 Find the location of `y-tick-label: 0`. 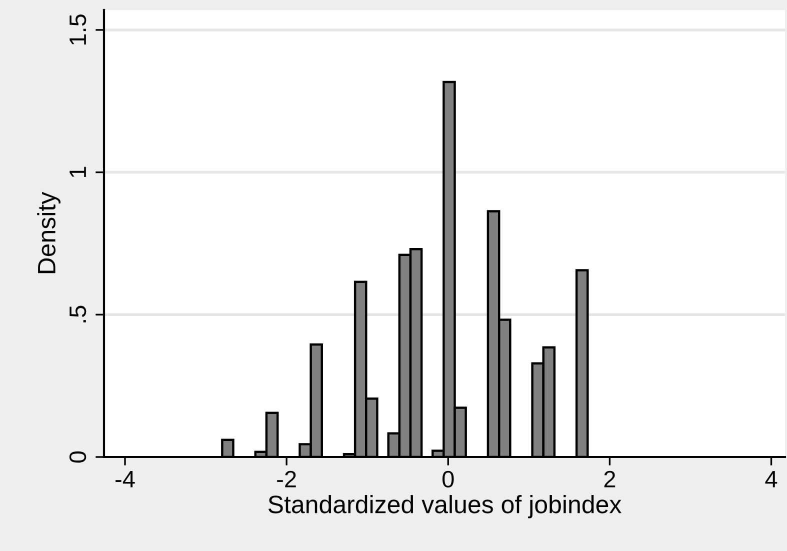

y-tick-label: 0 is located at coordinates (77, 457).